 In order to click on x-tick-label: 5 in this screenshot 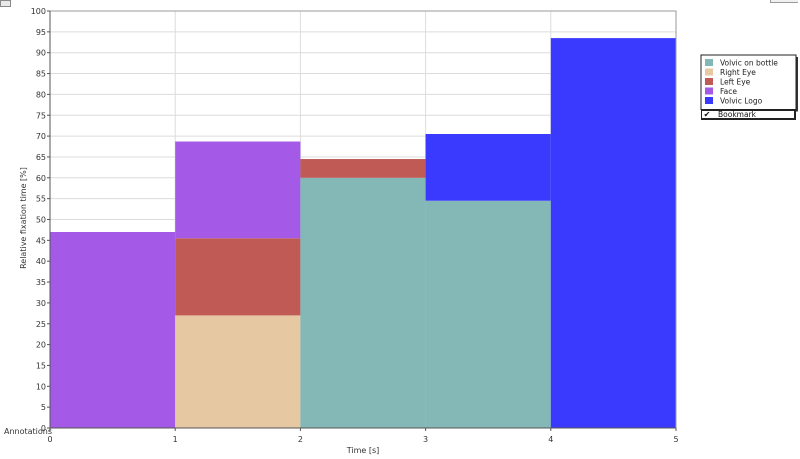, I will do `click(675, 439)`.